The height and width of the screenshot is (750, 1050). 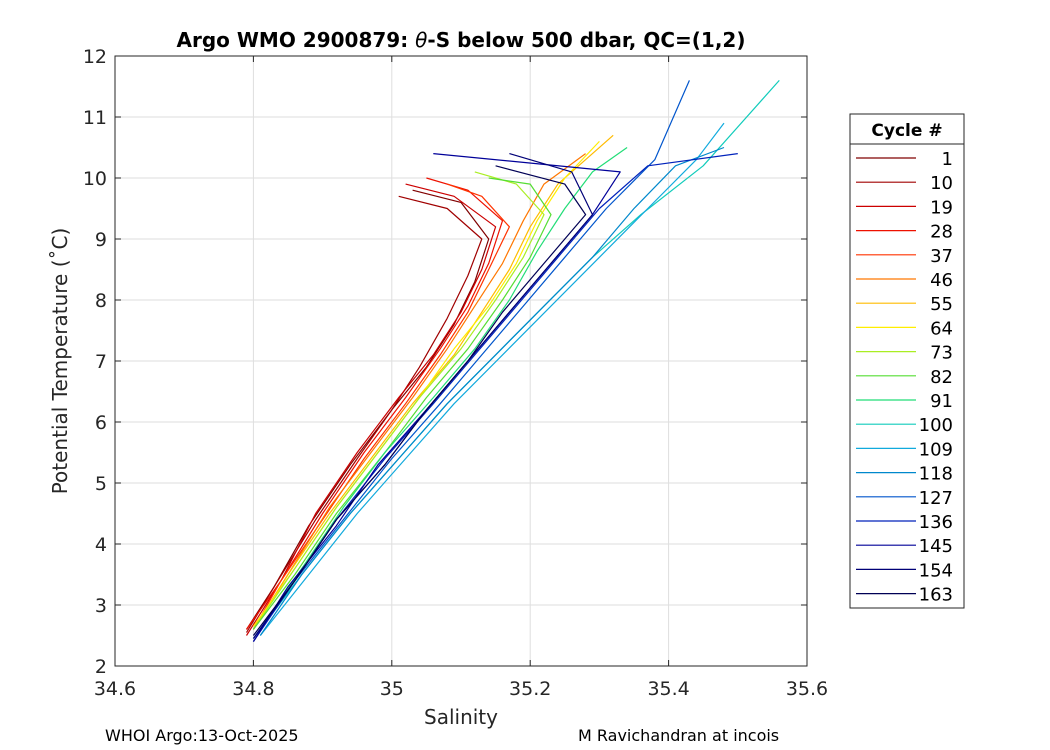 I want to click on legend-entry: 82, so click(x=904, y=377).